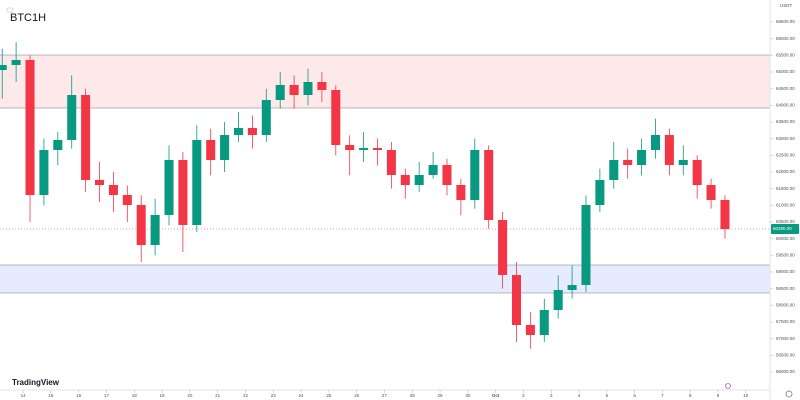  I want to click on y-tick-label: 64000.00, so click(785, 105).